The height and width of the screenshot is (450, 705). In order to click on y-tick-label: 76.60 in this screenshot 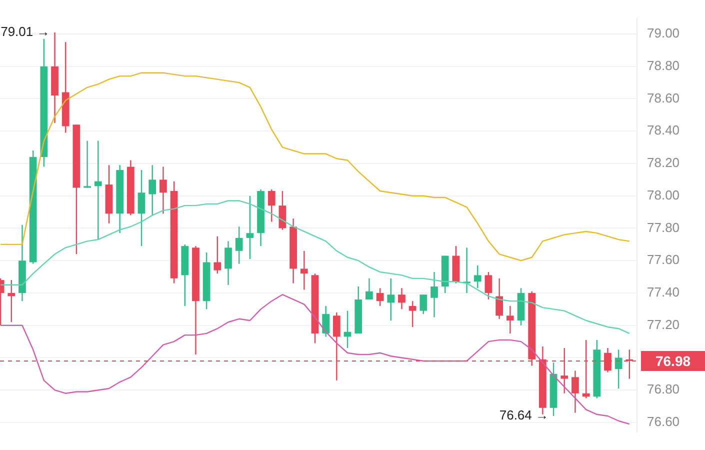, I will do `click(663, 422)`.